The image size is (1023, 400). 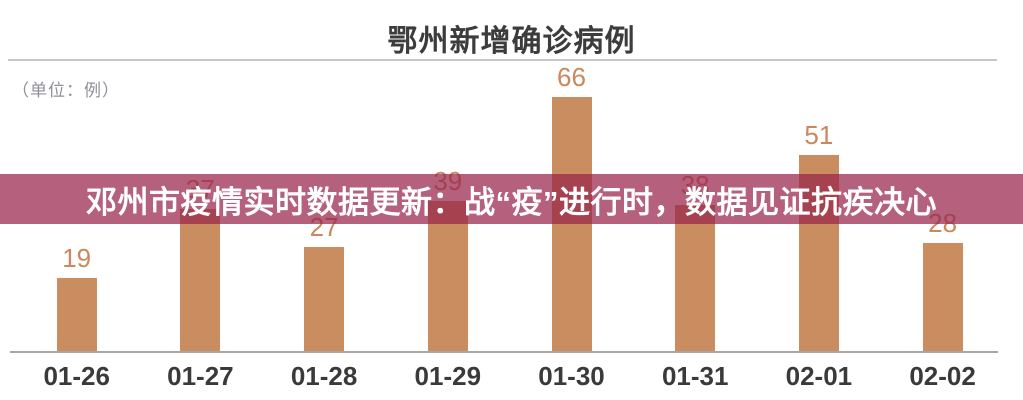 I want to click on headline-text: 邓州市疫情实时数据更新：战“疫”进行时，数据见证抗疾决心, so click(x=511, y=202).